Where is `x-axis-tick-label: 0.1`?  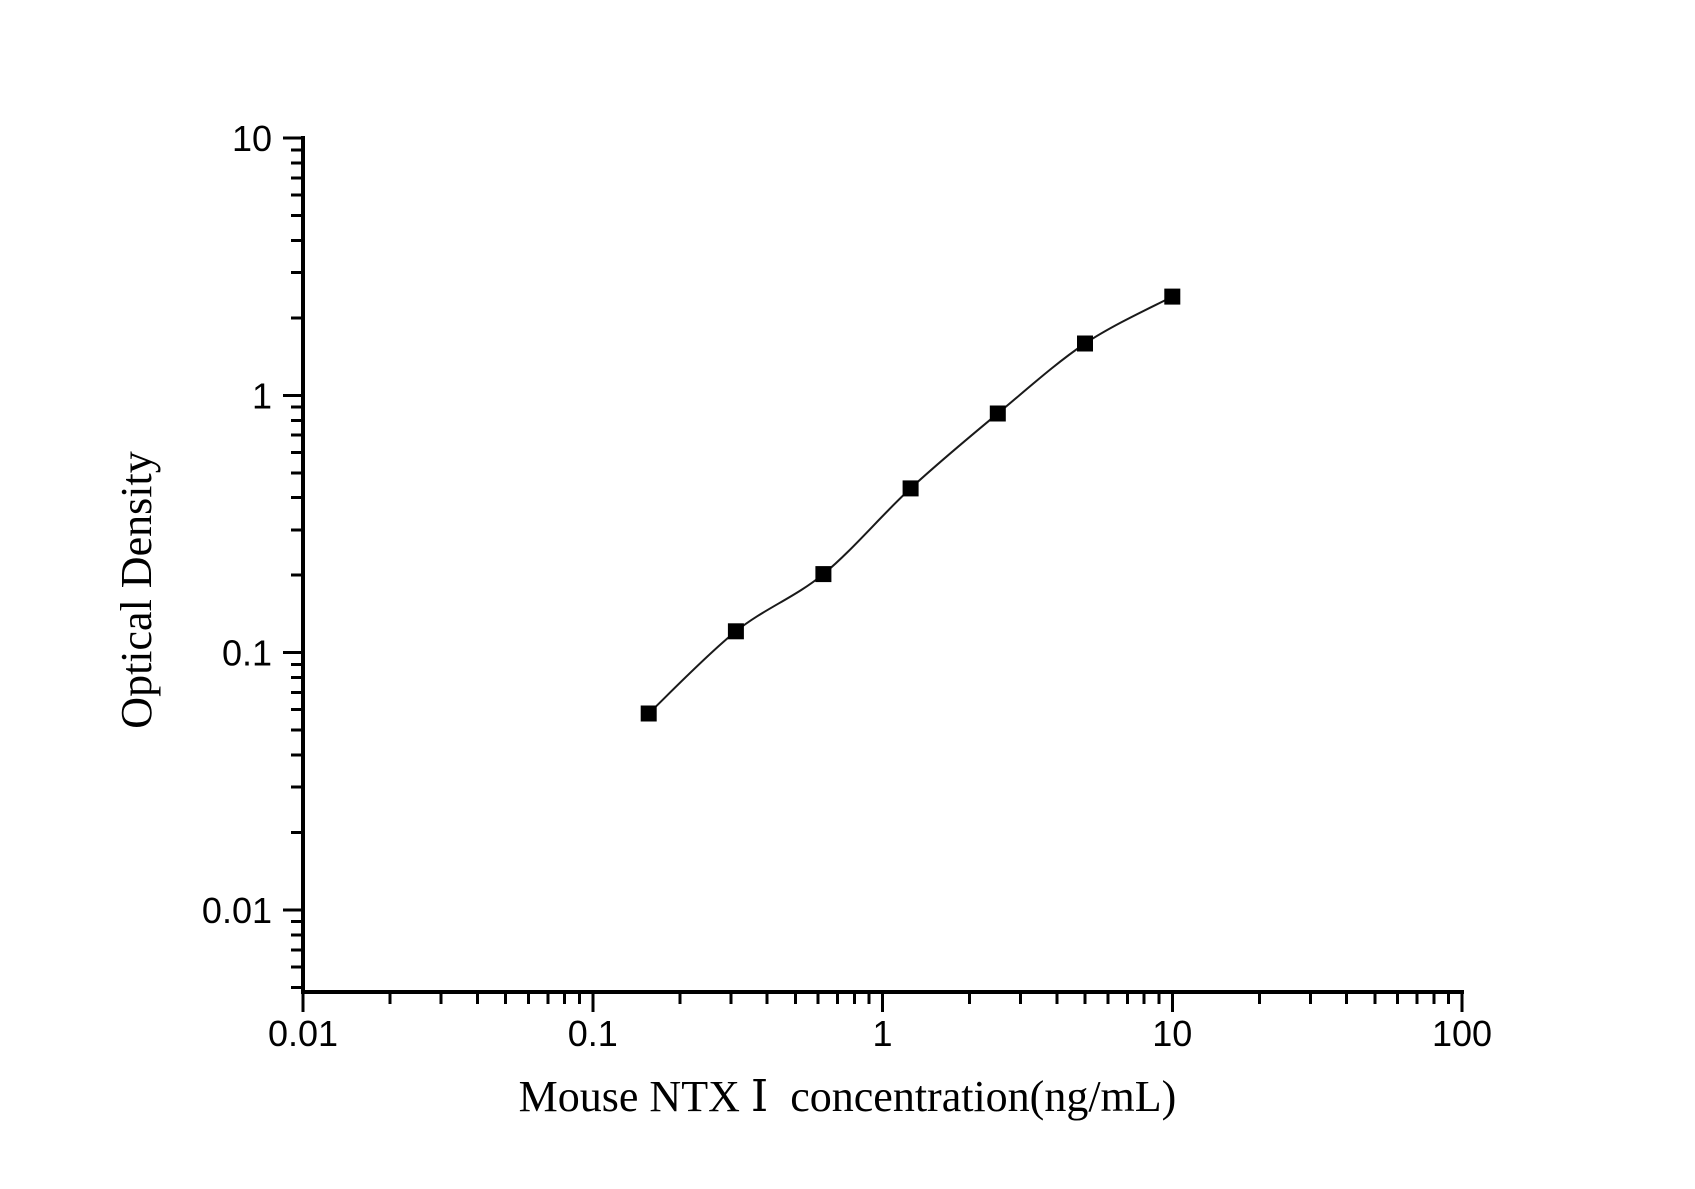
x-axis-tick-label: 0.1 is located at coordinates (593, 1033).